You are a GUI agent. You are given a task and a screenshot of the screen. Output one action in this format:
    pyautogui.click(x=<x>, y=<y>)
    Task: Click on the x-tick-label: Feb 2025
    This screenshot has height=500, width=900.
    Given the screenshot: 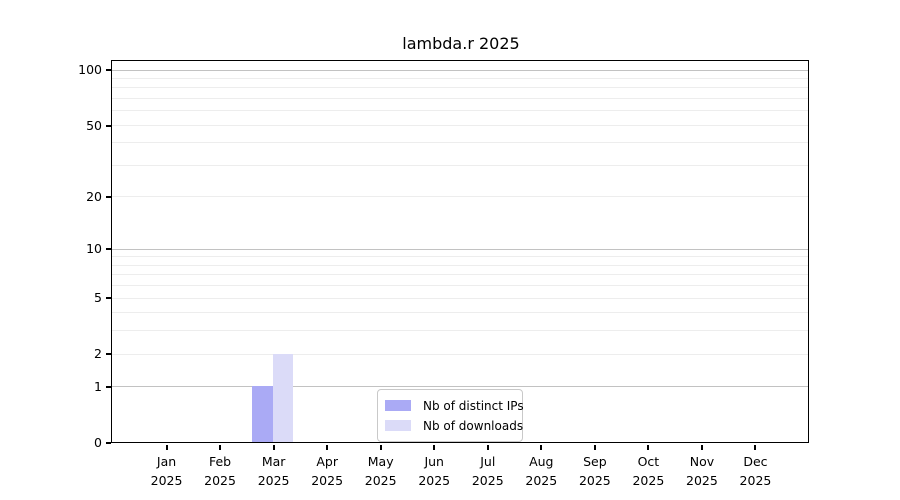 What is the action you would take?
    pyautogui.click(x=220, y=471)
    